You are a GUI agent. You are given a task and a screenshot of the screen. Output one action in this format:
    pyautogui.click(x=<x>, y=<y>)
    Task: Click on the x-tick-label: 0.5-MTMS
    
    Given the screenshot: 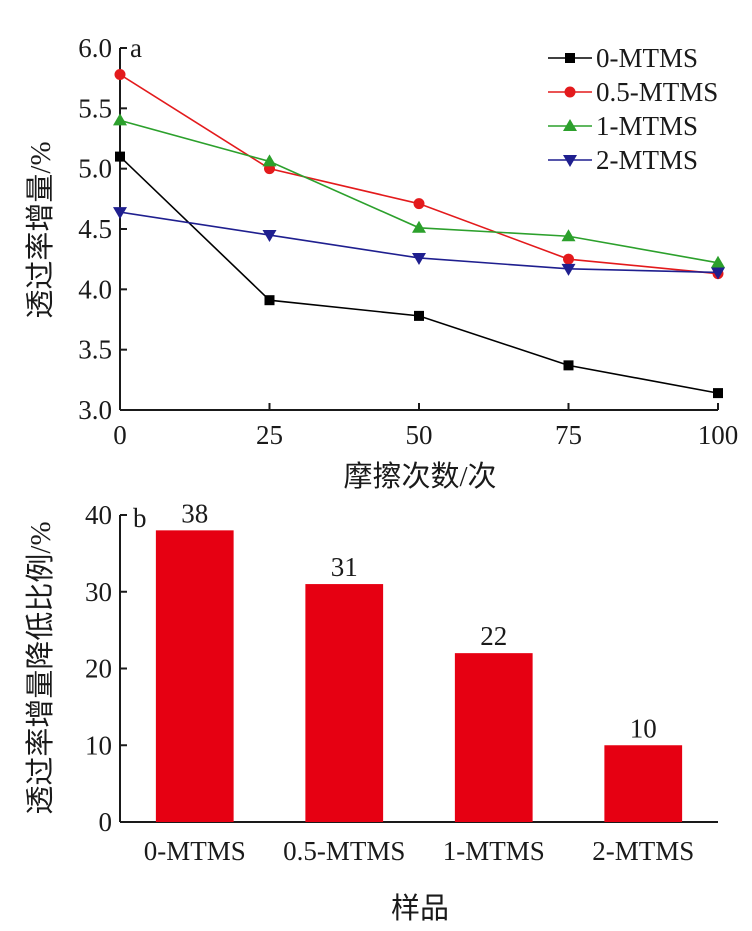 What is the action you would take?
    pyautogui.click(x=344, y=851)
    